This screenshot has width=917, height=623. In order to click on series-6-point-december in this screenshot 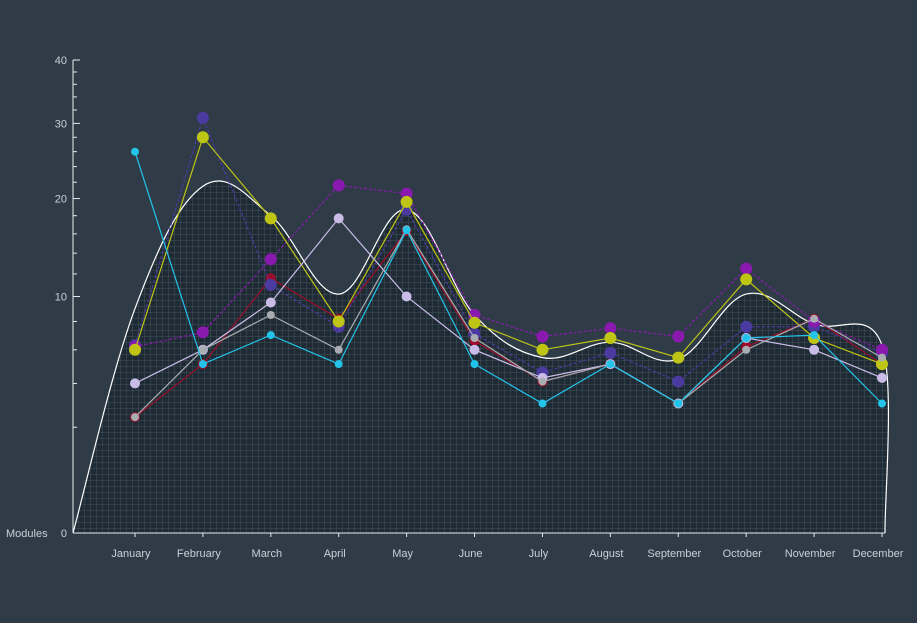, I will do `click(882, 357)`.